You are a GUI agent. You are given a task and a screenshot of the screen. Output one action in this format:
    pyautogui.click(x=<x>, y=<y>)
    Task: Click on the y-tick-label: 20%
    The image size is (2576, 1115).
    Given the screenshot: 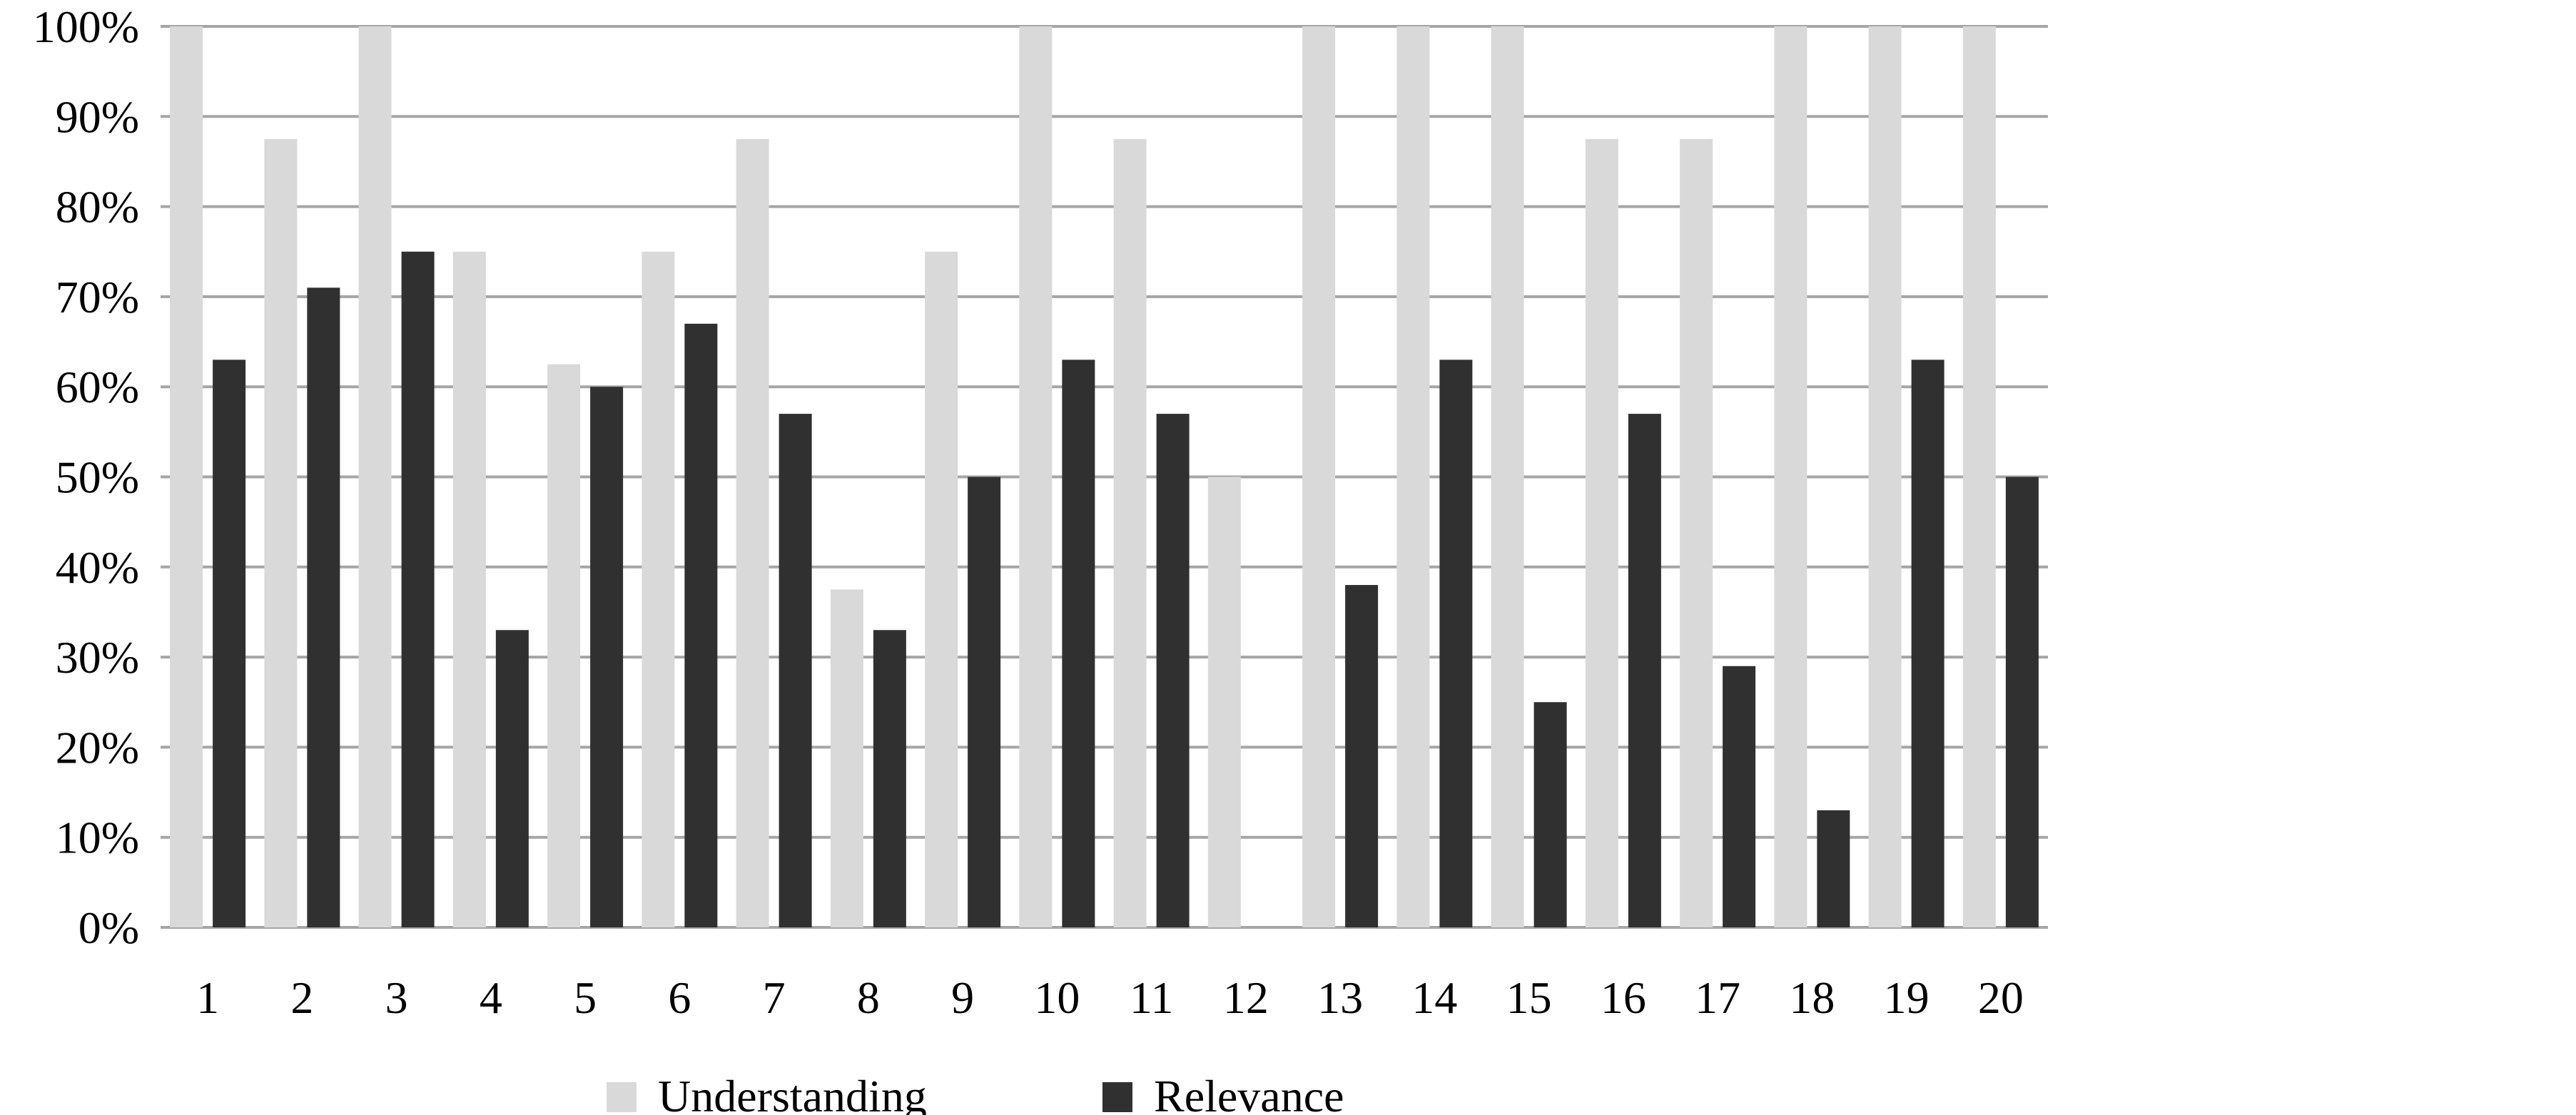 What is the action you would take?
    pyautogui.click(x=97, y=747)
    